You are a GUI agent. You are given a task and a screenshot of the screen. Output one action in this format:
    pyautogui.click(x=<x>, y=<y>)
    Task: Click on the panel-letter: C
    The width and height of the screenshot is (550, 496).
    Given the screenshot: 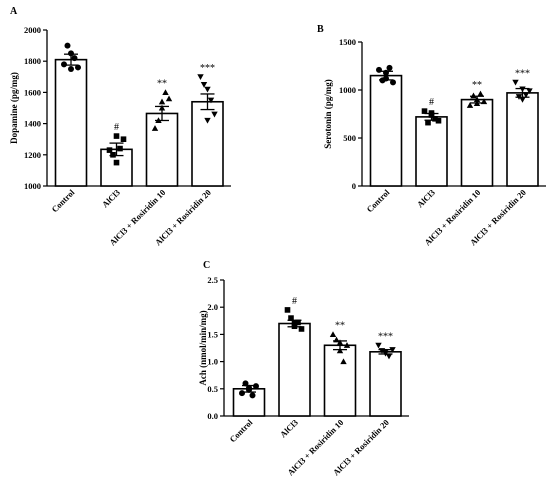 What is the action you would take?
    pyautogui.click(x=206, y=265)
    